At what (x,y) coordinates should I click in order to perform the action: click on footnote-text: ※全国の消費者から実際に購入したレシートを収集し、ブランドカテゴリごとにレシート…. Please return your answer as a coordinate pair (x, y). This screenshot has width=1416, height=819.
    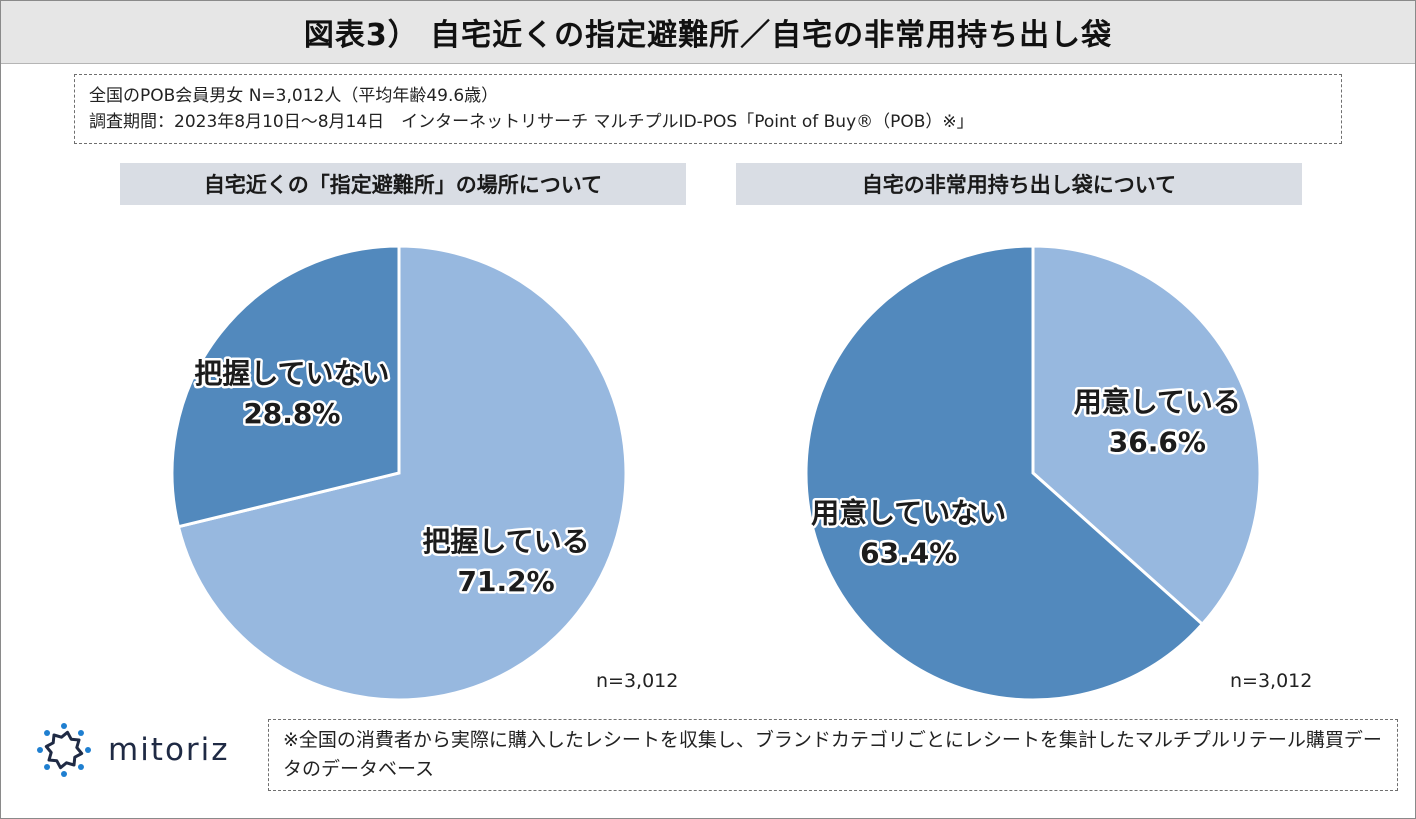
    Looking at the image, I should click on (832, 754).